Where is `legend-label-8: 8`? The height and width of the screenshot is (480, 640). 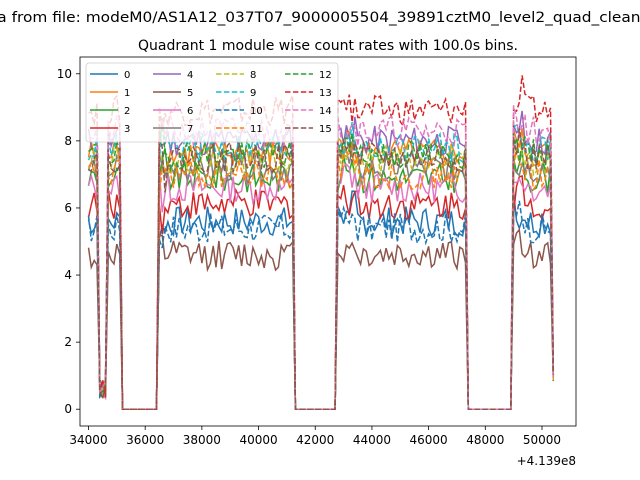 legend-label-8: 8 is located at coordinates (253, 75).